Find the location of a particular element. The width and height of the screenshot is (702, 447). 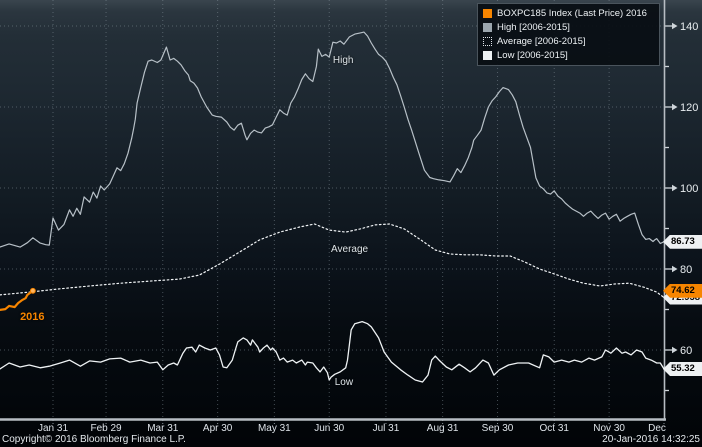

series-label-high: High is located at coordinates (343, 61).